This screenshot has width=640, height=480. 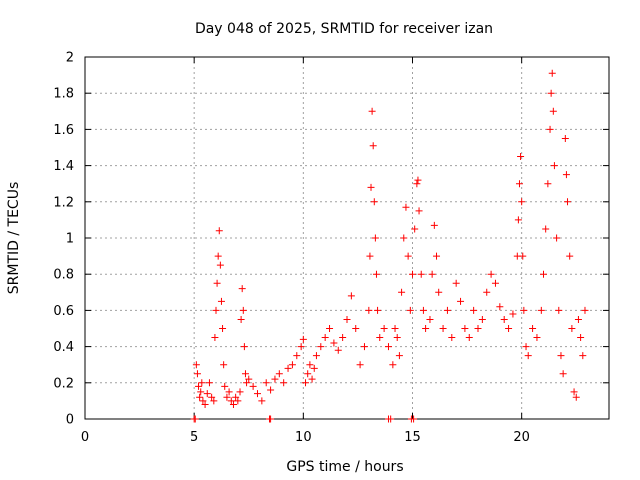 I want to click on y-tick-label: 0.6, so click(x=63, y=311).